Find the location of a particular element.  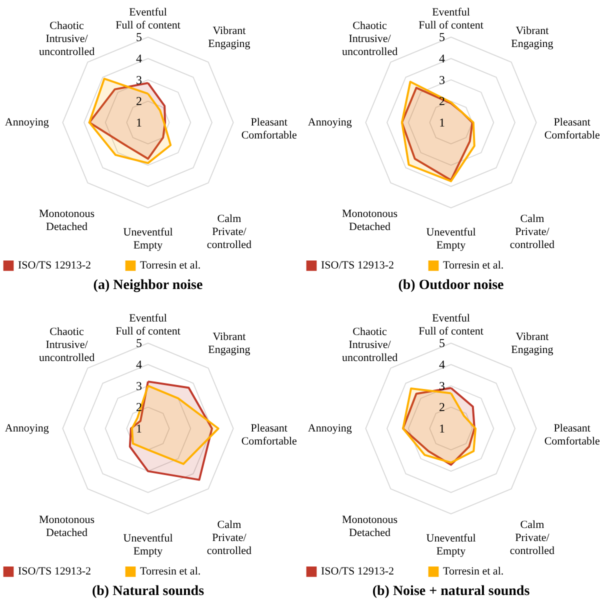

text: (b) Noise + natural sounds is located at coordinates (451, 591).